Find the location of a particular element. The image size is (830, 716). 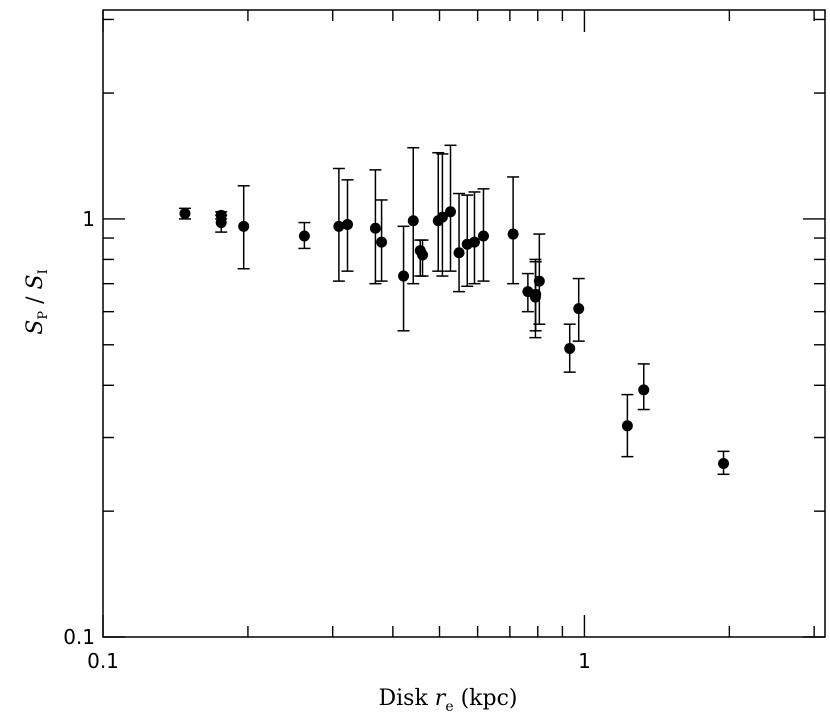

y-axis-label-den-sub: I is located at coordinates (43, 271).